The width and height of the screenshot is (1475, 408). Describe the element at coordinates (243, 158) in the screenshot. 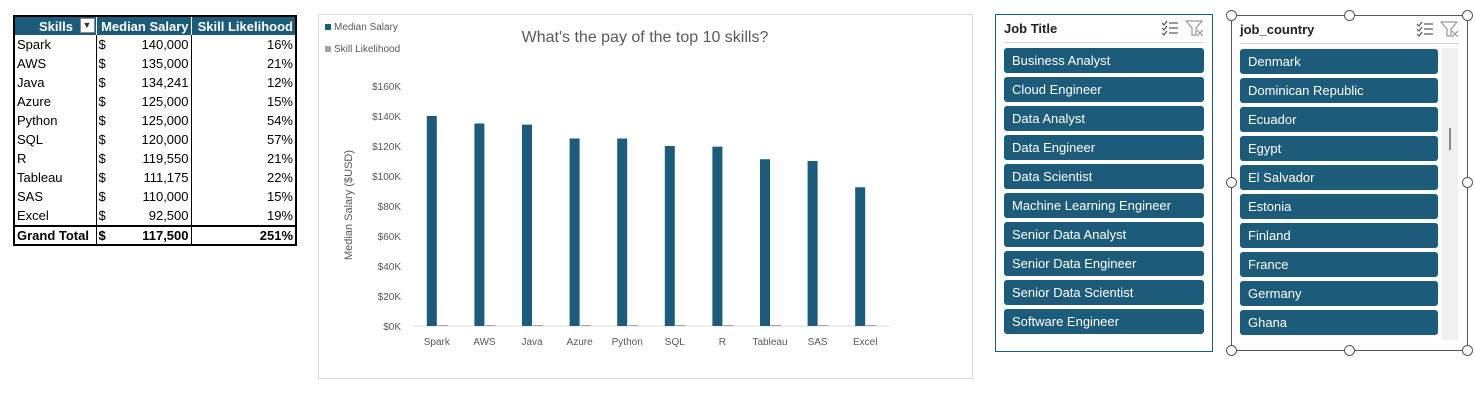

I see `likelihood-cell: 21%` at that location.